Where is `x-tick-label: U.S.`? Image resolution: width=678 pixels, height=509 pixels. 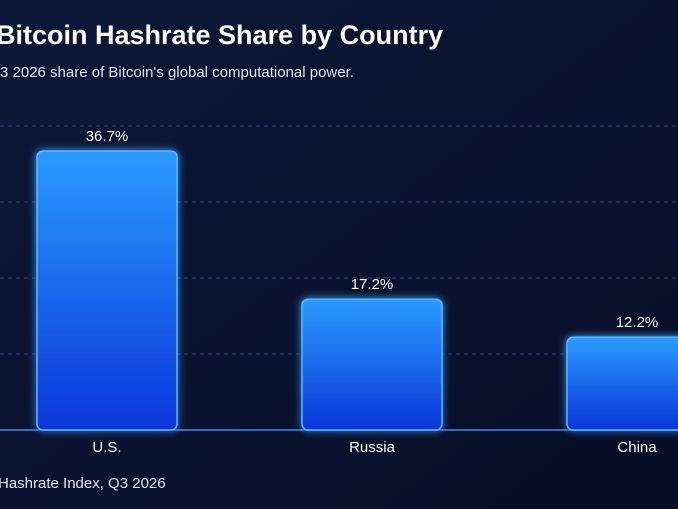 x-tick-label: U.S. is located at coordinates (106, 447).